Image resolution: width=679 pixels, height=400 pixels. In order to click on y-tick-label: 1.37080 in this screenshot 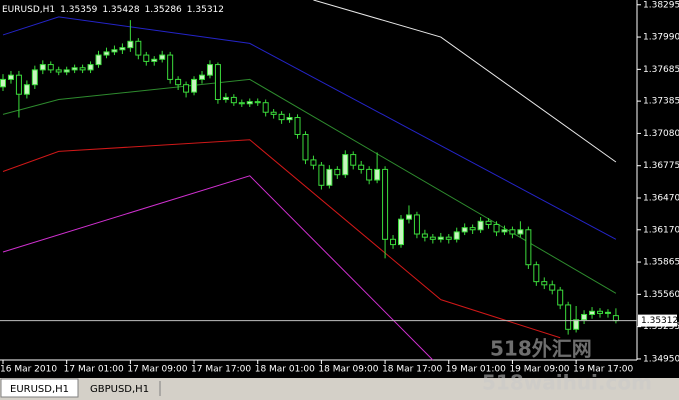, I will do `click(661, 134)`.